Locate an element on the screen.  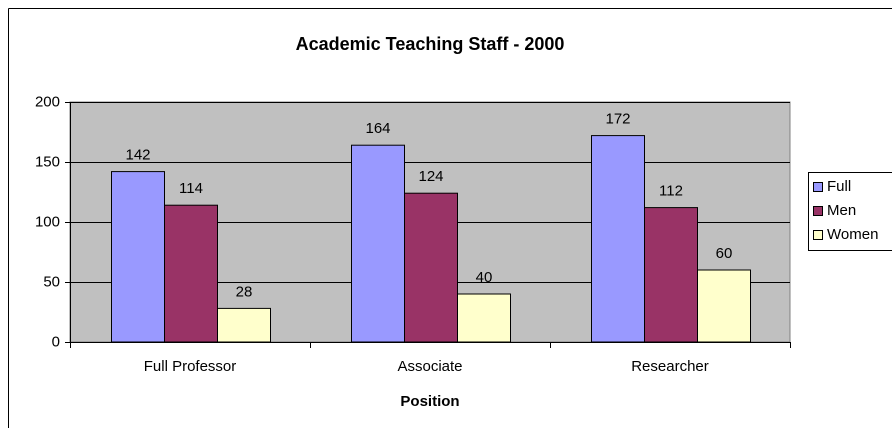
data-label: 114 is located at coordinates (191, 188).